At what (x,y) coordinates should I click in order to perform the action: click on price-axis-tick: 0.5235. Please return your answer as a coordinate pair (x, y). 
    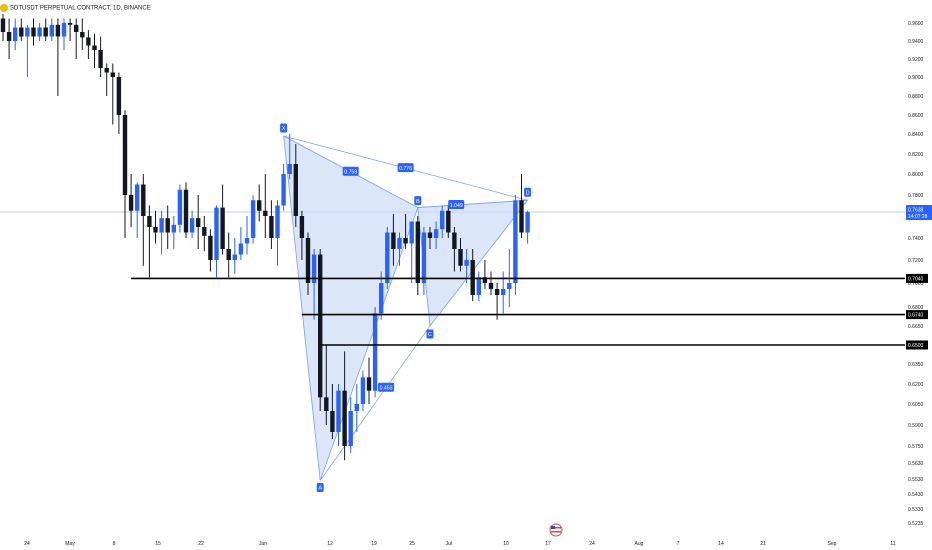
    Looking at the image, I should click on (916, 524).